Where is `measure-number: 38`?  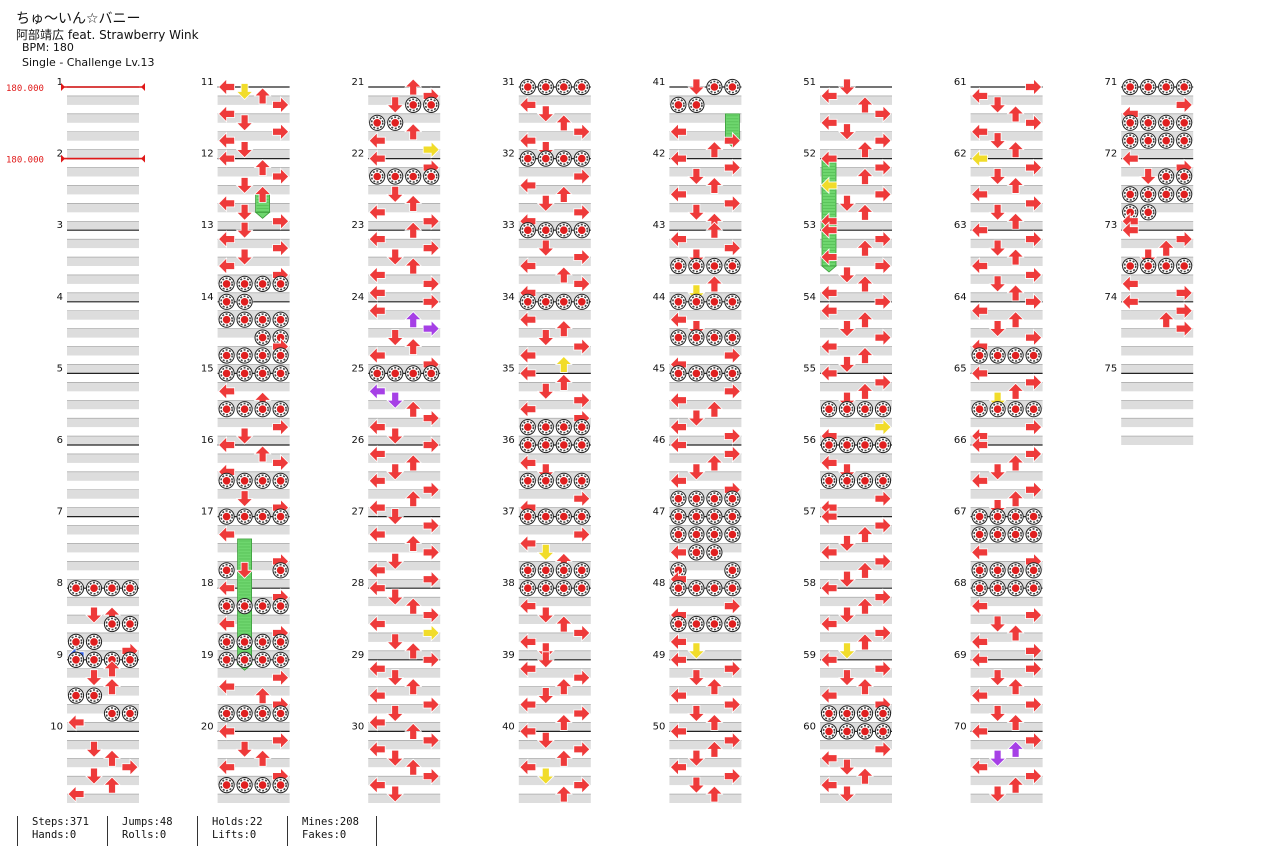 measure-number: 38 is located at coordinates (508, 583).